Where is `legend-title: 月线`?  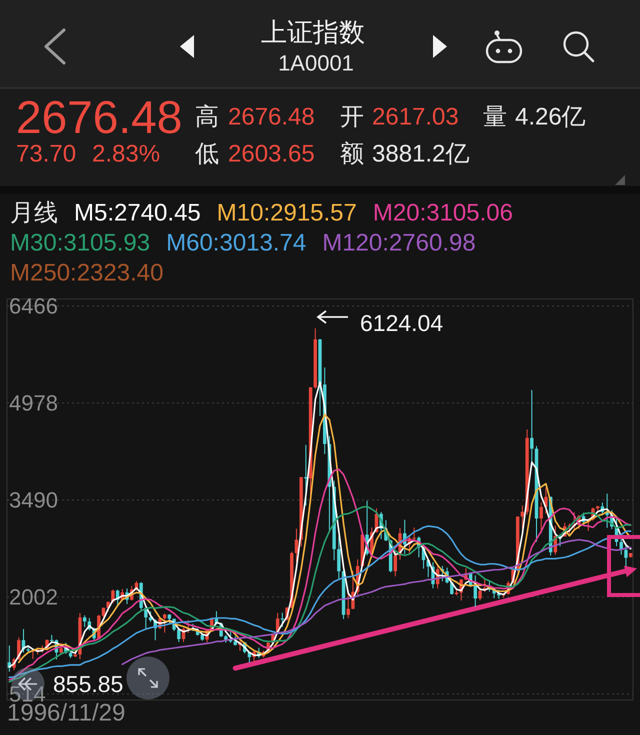 legend-title: 月线 is located at coordinates (34, 213).